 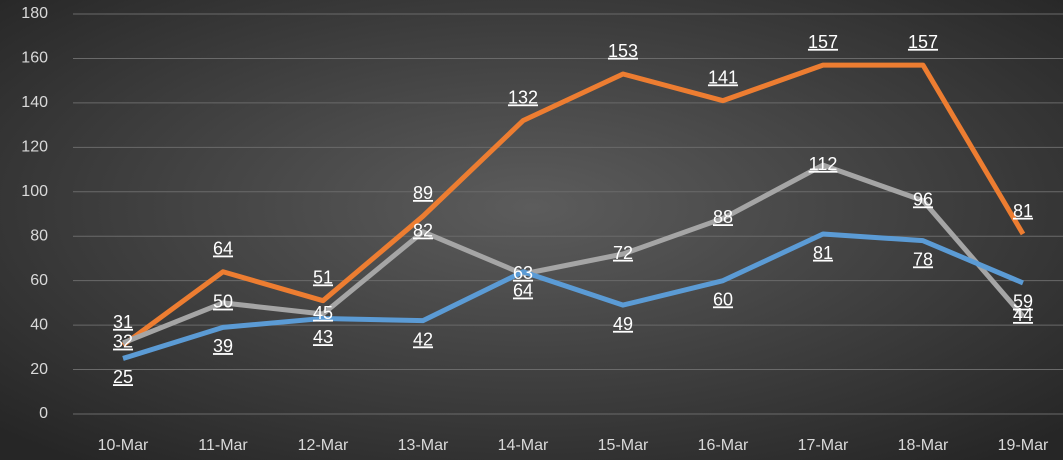 What do you see at coordinates (423, 231) in the screenshot?
I see `data-label: 82` at bounding box center [423, 231].